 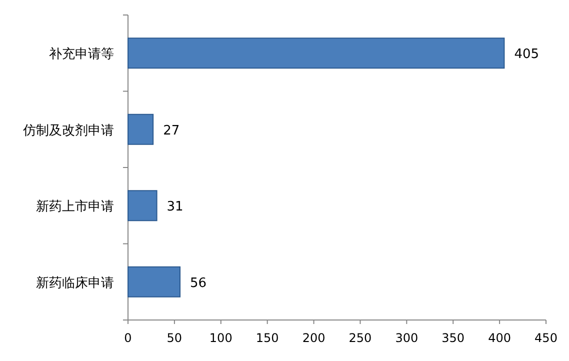 I want to click on data-label: 31, so click(x=175, y=207).